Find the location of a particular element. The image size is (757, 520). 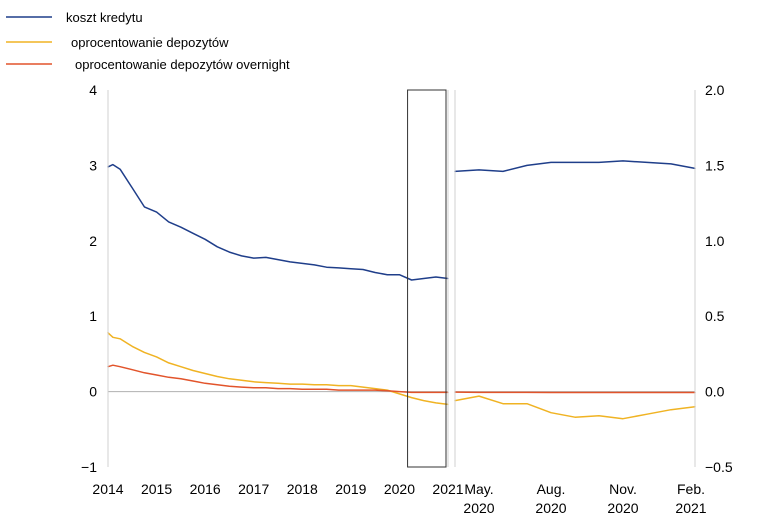

left-y-tick-label: 4 is located at coordinates (93, 90).